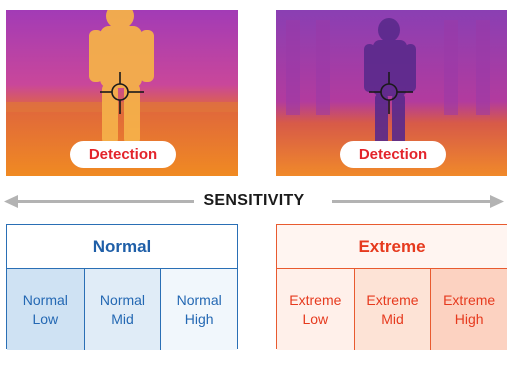  What do you see at coordinates (392, 247) in the screenshot?
I see `extreme-mode-title: Extreme` at bounding box center [392, 247].